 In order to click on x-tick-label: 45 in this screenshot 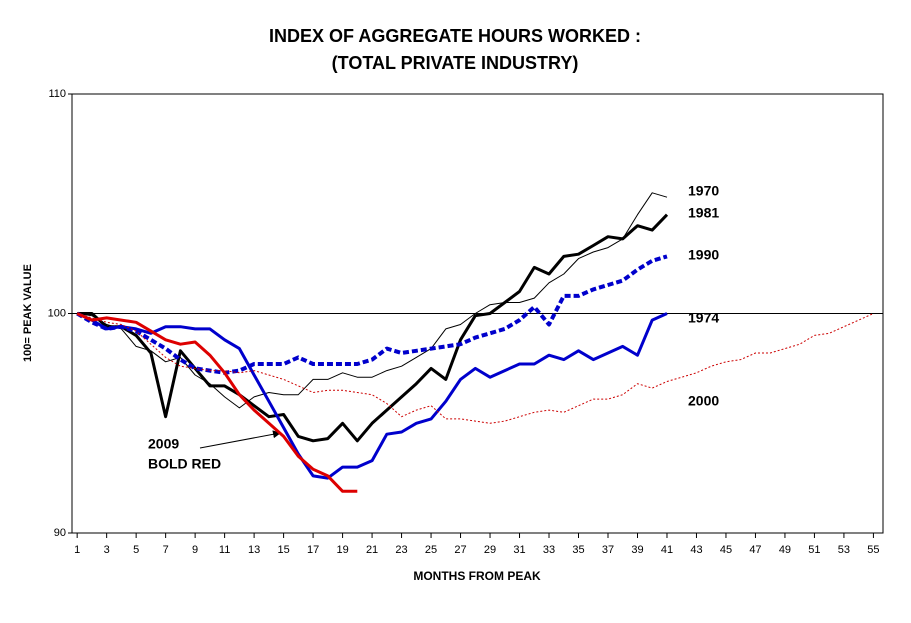, I will do `click(726, 550)`.